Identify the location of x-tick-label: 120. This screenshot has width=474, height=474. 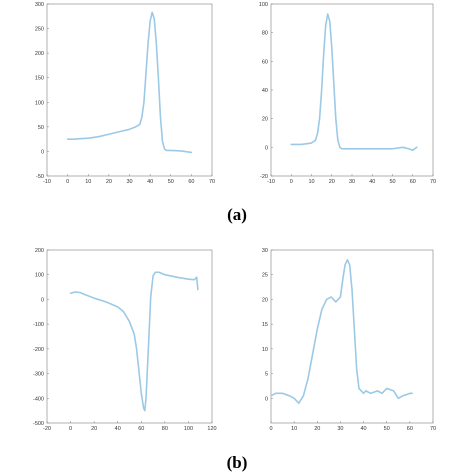
(211, 429).